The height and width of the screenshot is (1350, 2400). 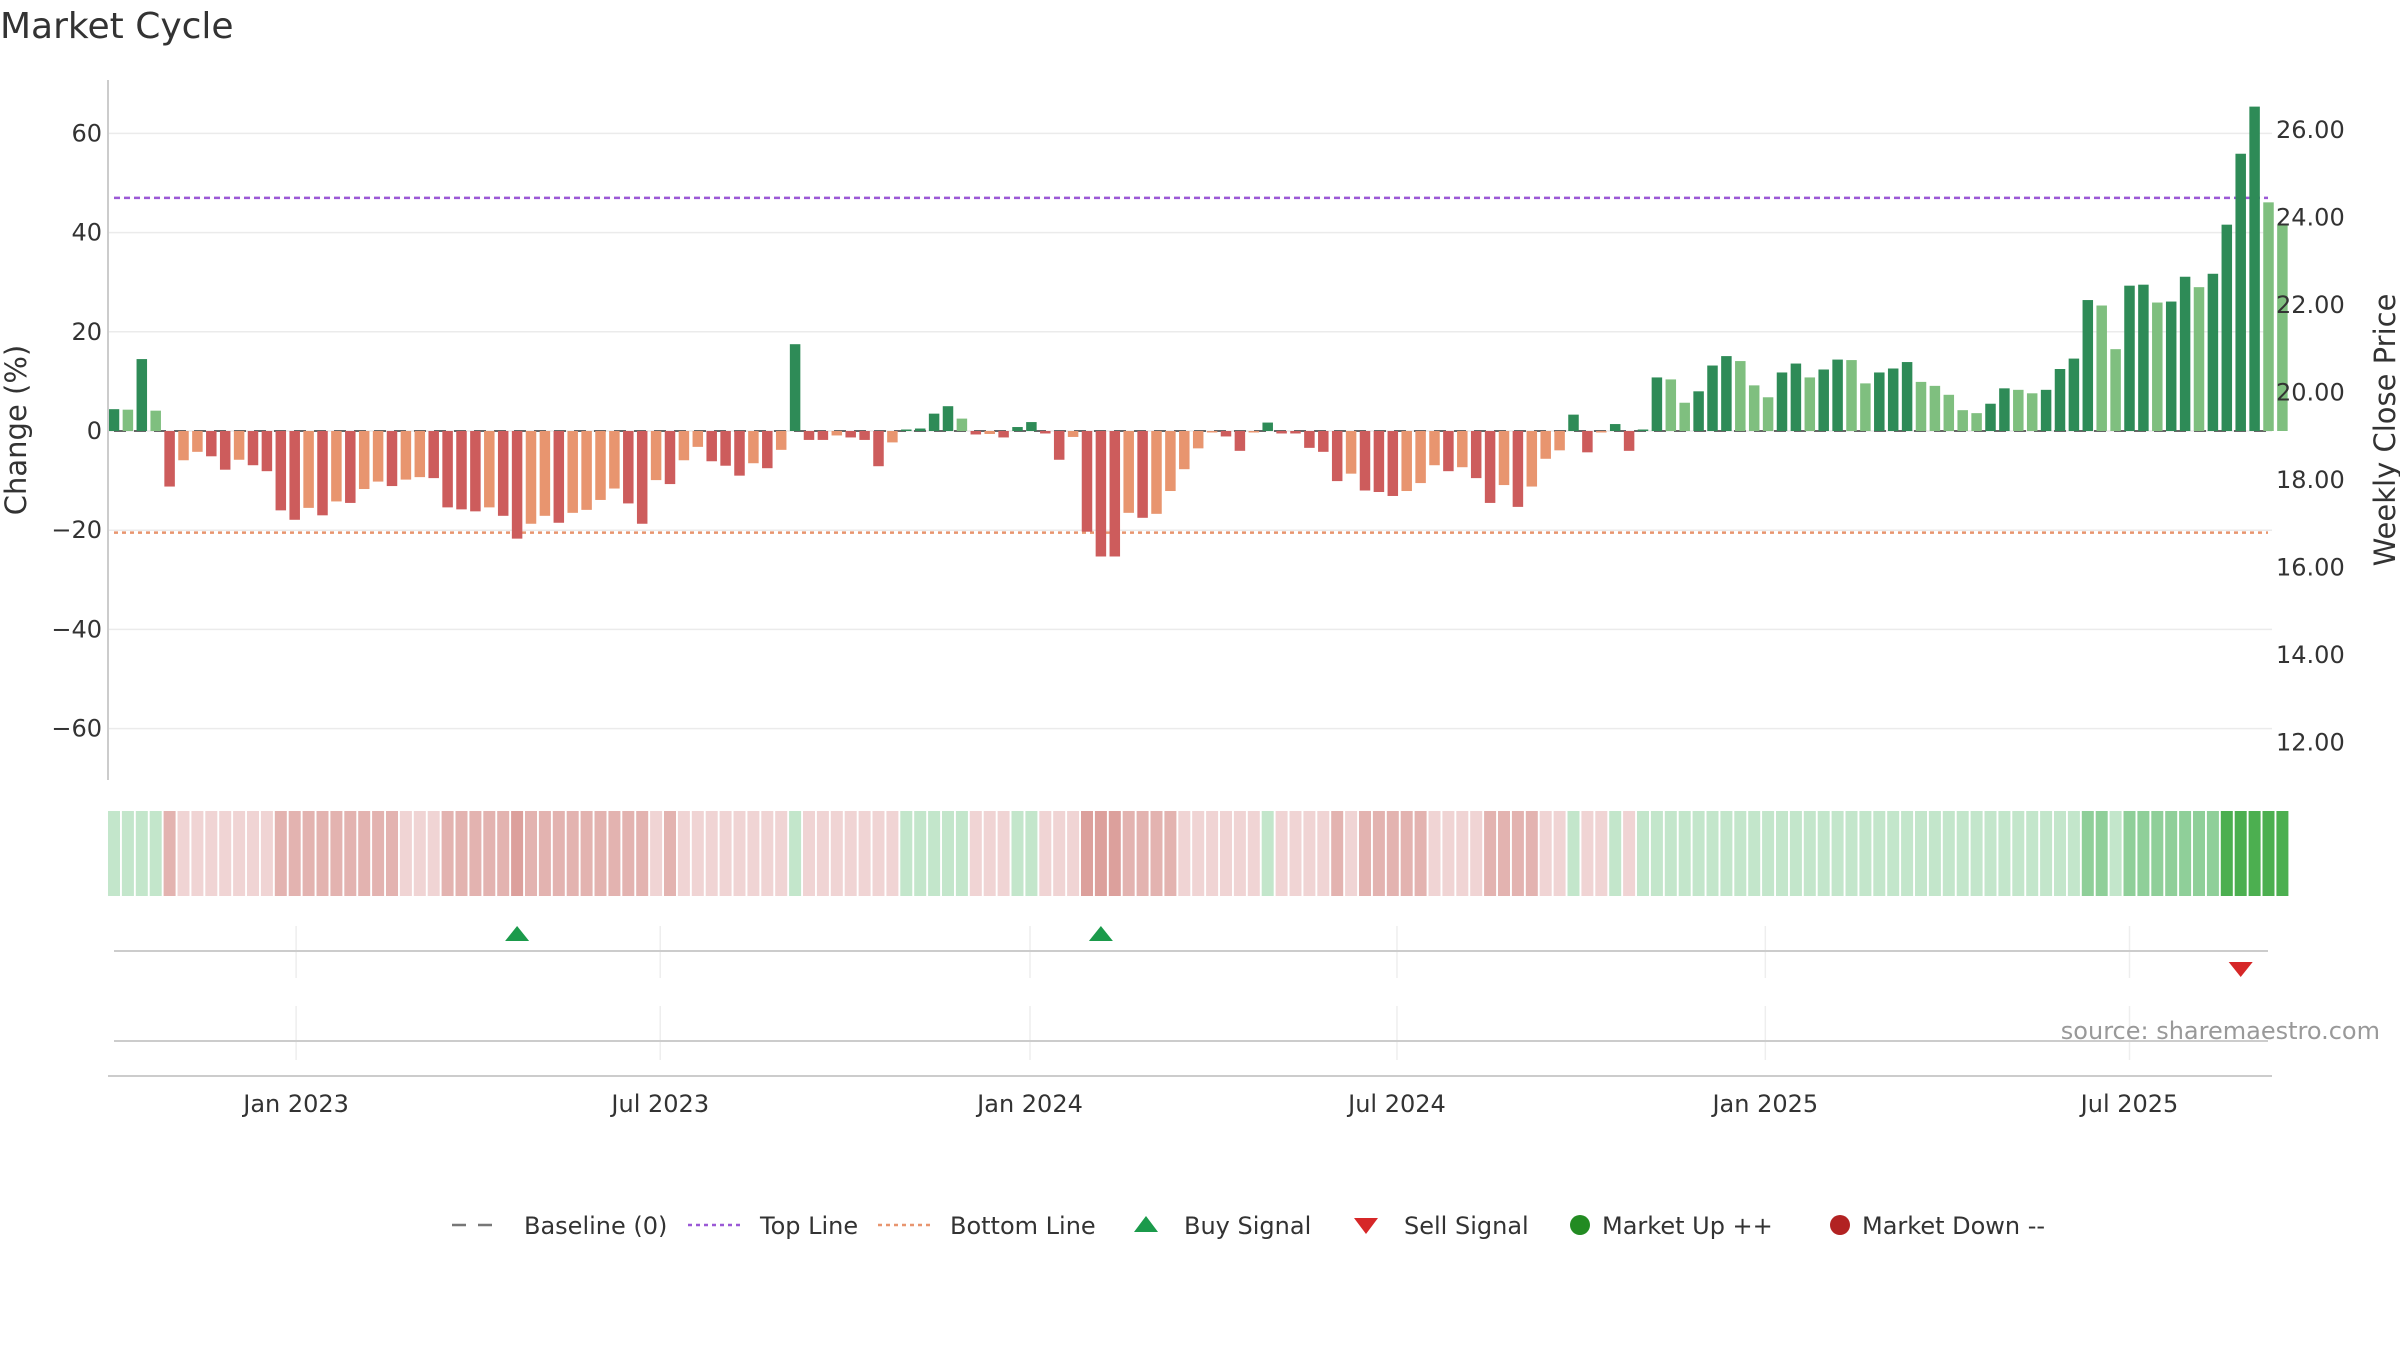 What do you see at coordinates (808, 1226) in the screenshot?
I see `legend-label: Top Line` at bounding box center [808, 1226].